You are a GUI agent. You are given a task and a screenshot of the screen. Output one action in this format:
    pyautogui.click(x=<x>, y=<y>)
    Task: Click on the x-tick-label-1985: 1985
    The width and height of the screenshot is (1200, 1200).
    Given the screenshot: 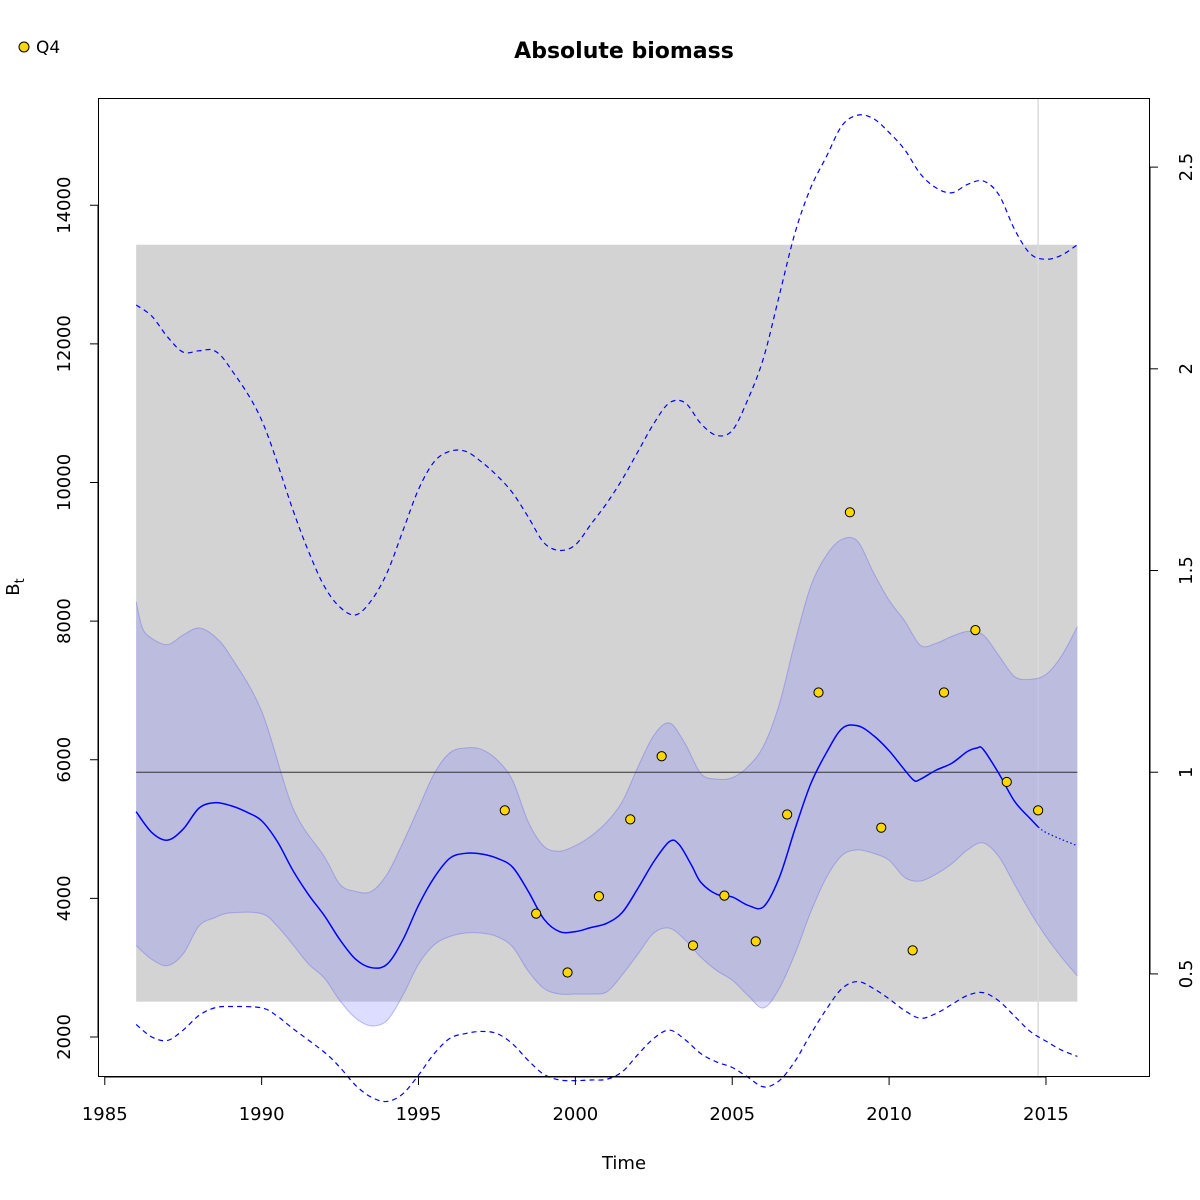 What is the action you would take?
    pyautogui.click(x=105, y=1114)
    